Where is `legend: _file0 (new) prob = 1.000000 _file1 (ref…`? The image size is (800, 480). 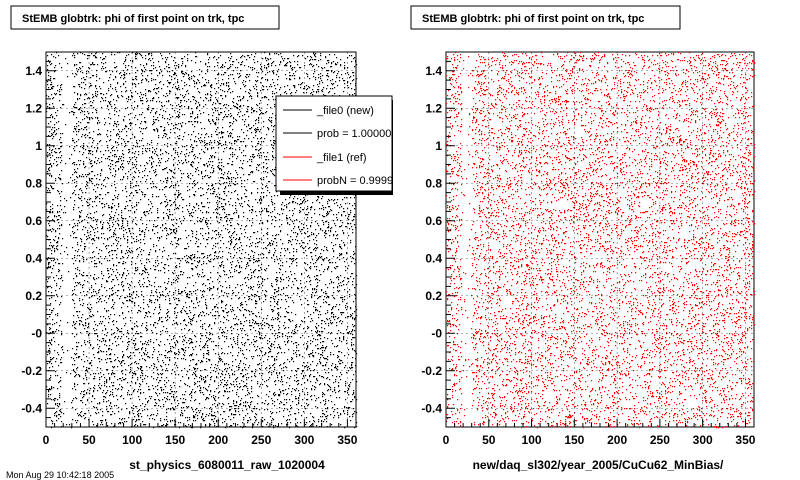
legend: _file0 (new) prob = 1.000000 _file1 (ref… is located at coordinates (337, 145).